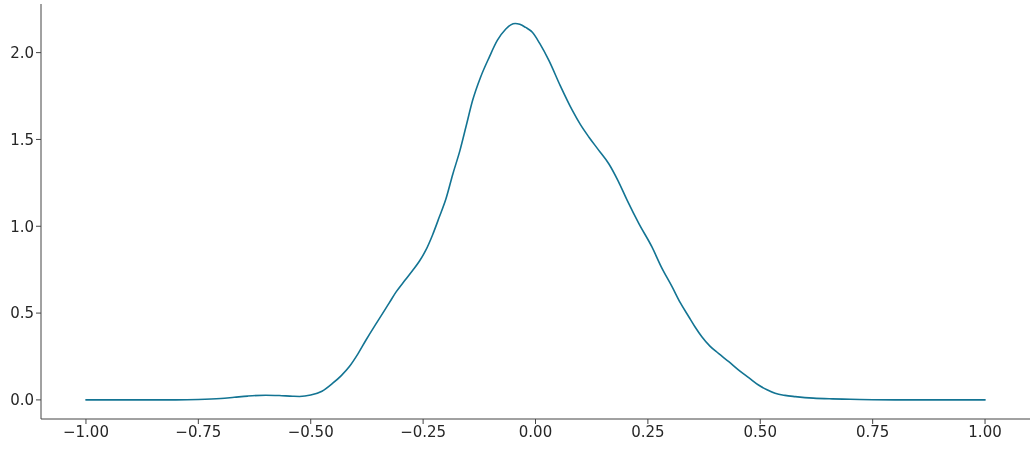 This screenshot has height=450, width=1035. Describe the element at coordinates (22, 52) in the screenshot. I see `y-tick-label: 2.0` at that location.